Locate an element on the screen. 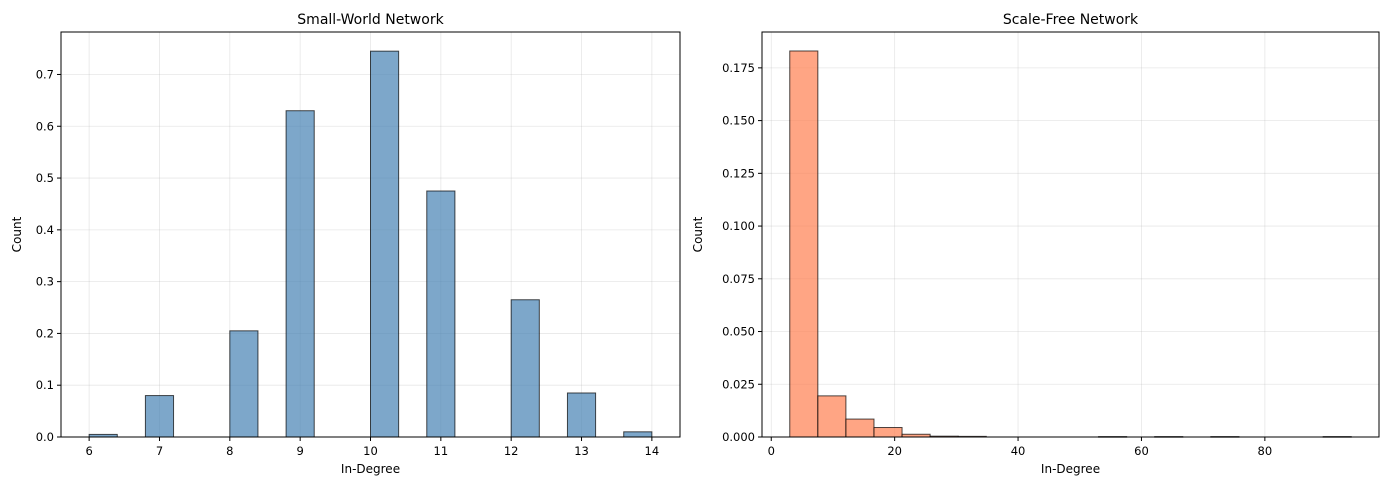 The height and width of the screenshot is (490, 1389). y-tick-label: 0.0 is located at coordinates (45, 437).